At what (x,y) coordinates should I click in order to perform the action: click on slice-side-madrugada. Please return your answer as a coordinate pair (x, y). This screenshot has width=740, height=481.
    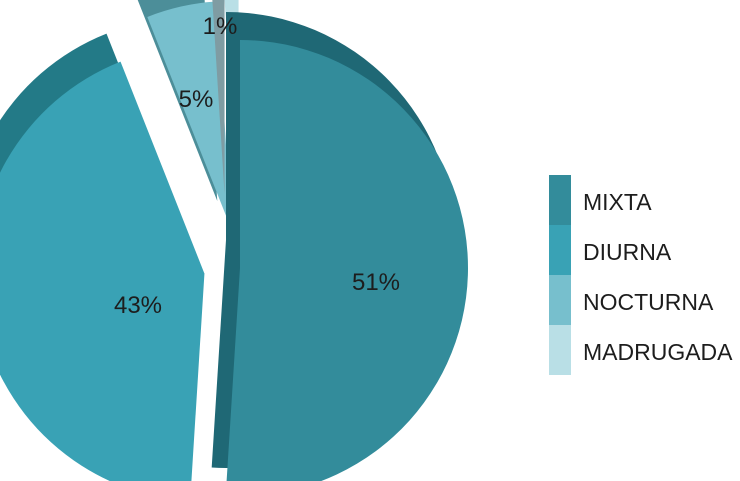
    Looking at the image, I should click on (218, 97).